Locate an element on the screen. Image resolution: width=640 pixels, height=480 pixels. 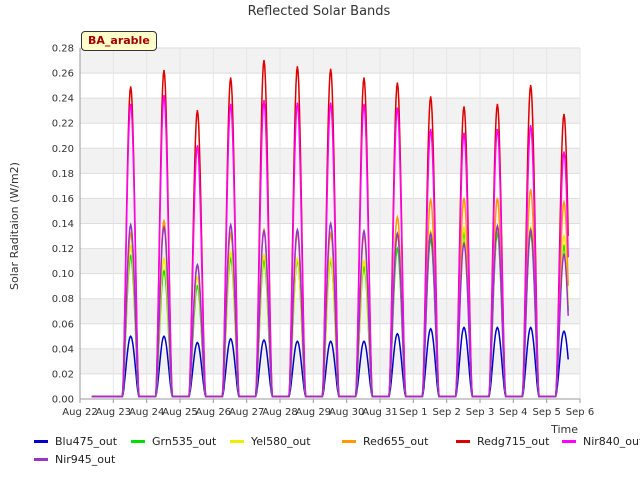
legend-item-blu475-out: Blu475_out is located at coordinates (75, 442).